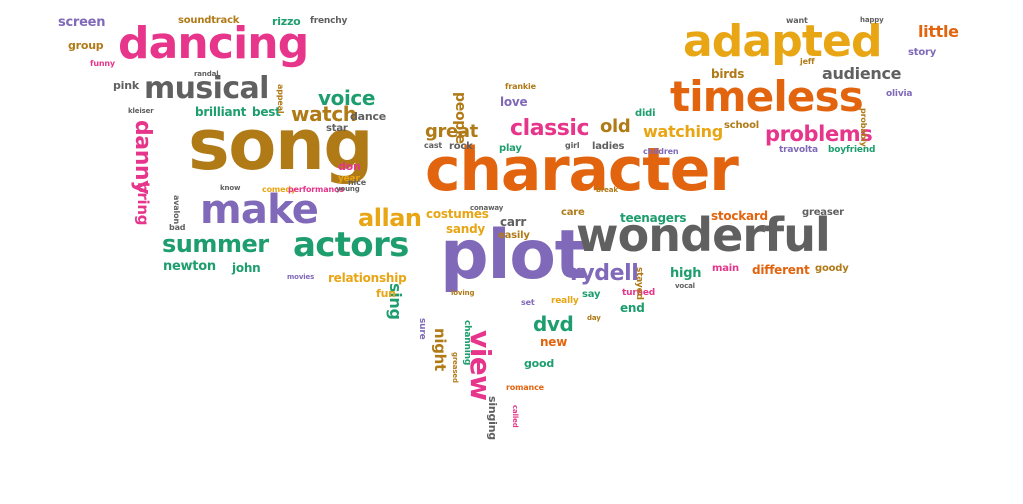 The width and height of the screenshot is (1023, 504). What do you see at coordinates (565, 301) in the screenshot?
I see `word: really` at bounding box center [565, 301].